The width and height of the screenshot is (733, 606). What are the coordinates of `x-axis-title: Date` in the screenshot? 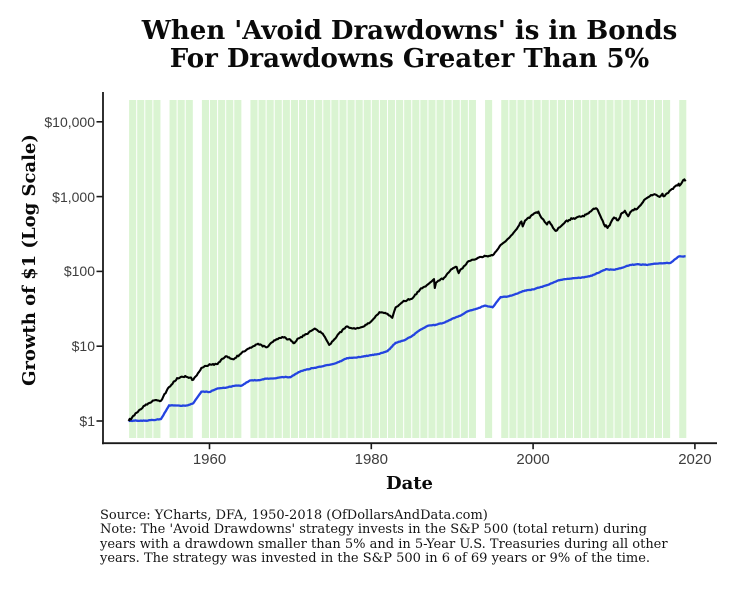 It's located at (409, 483).